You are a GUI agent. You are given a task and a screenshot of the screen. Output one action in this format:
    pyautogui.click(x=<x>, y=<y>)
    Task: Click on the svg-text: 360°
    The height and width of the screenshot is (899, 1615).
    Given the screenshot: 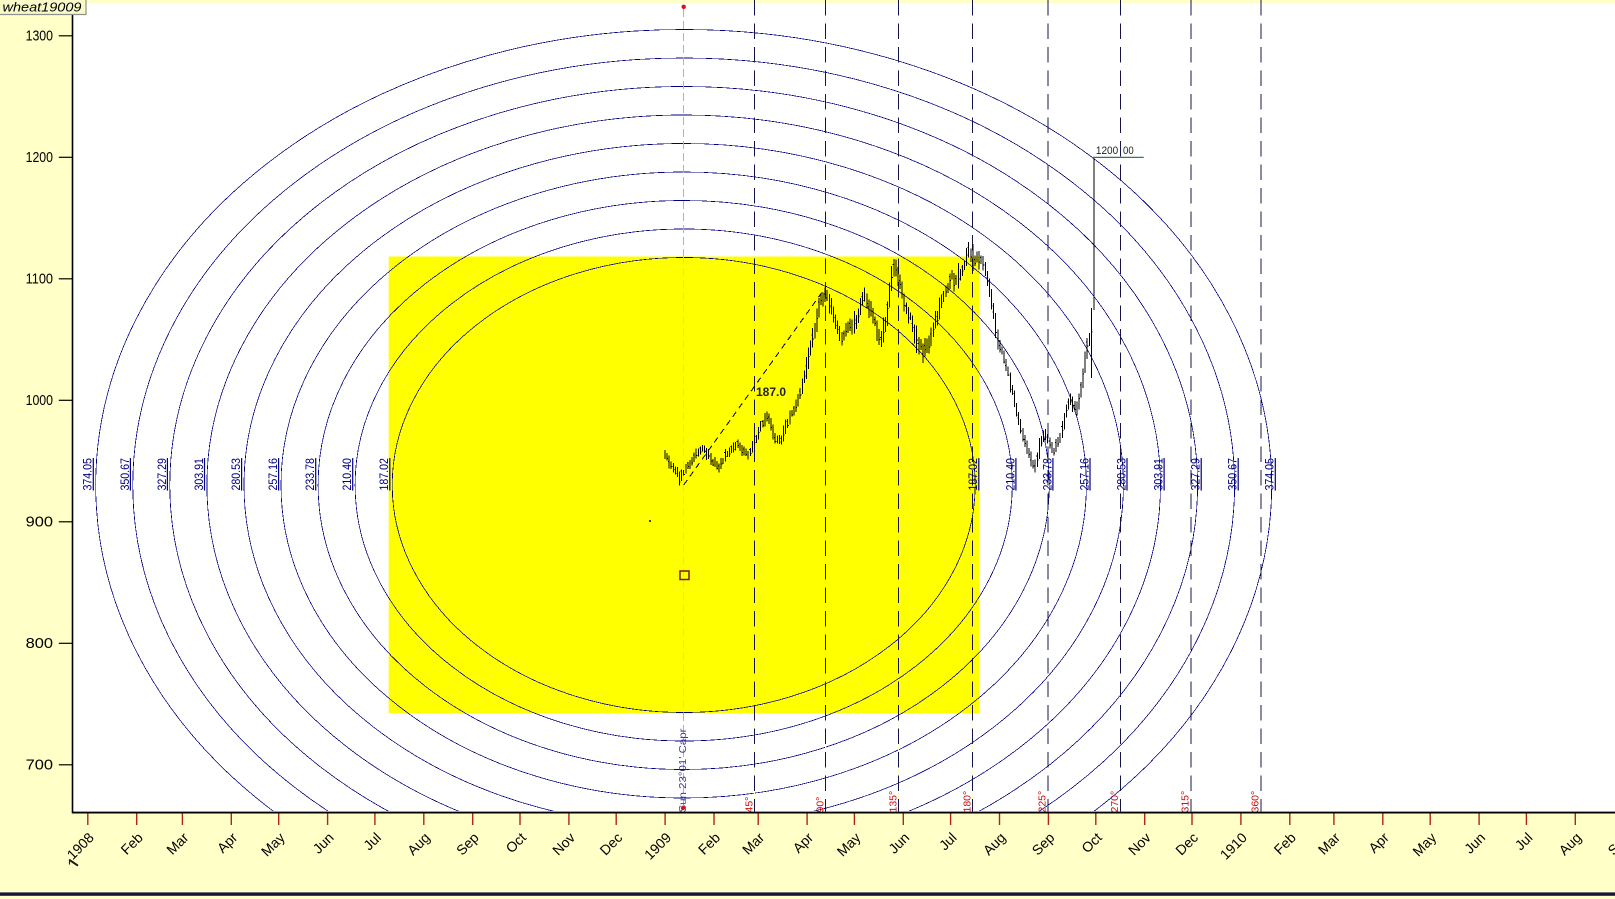 What is the action you would take?
    pyautogui.click(x=1256, y=802)
    